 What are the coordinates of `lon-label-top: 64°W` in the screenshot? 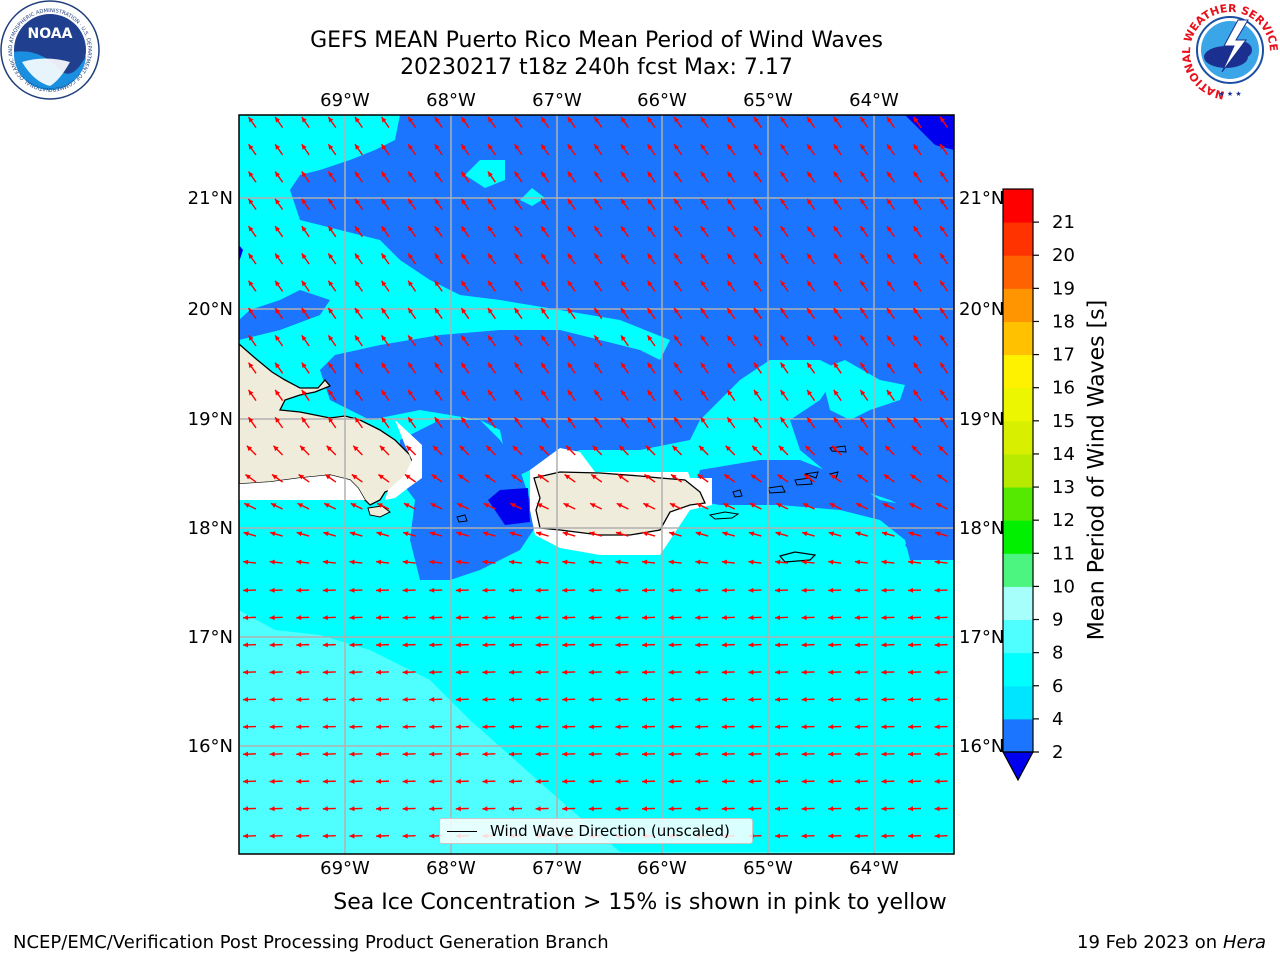 It's located at (874, 100).